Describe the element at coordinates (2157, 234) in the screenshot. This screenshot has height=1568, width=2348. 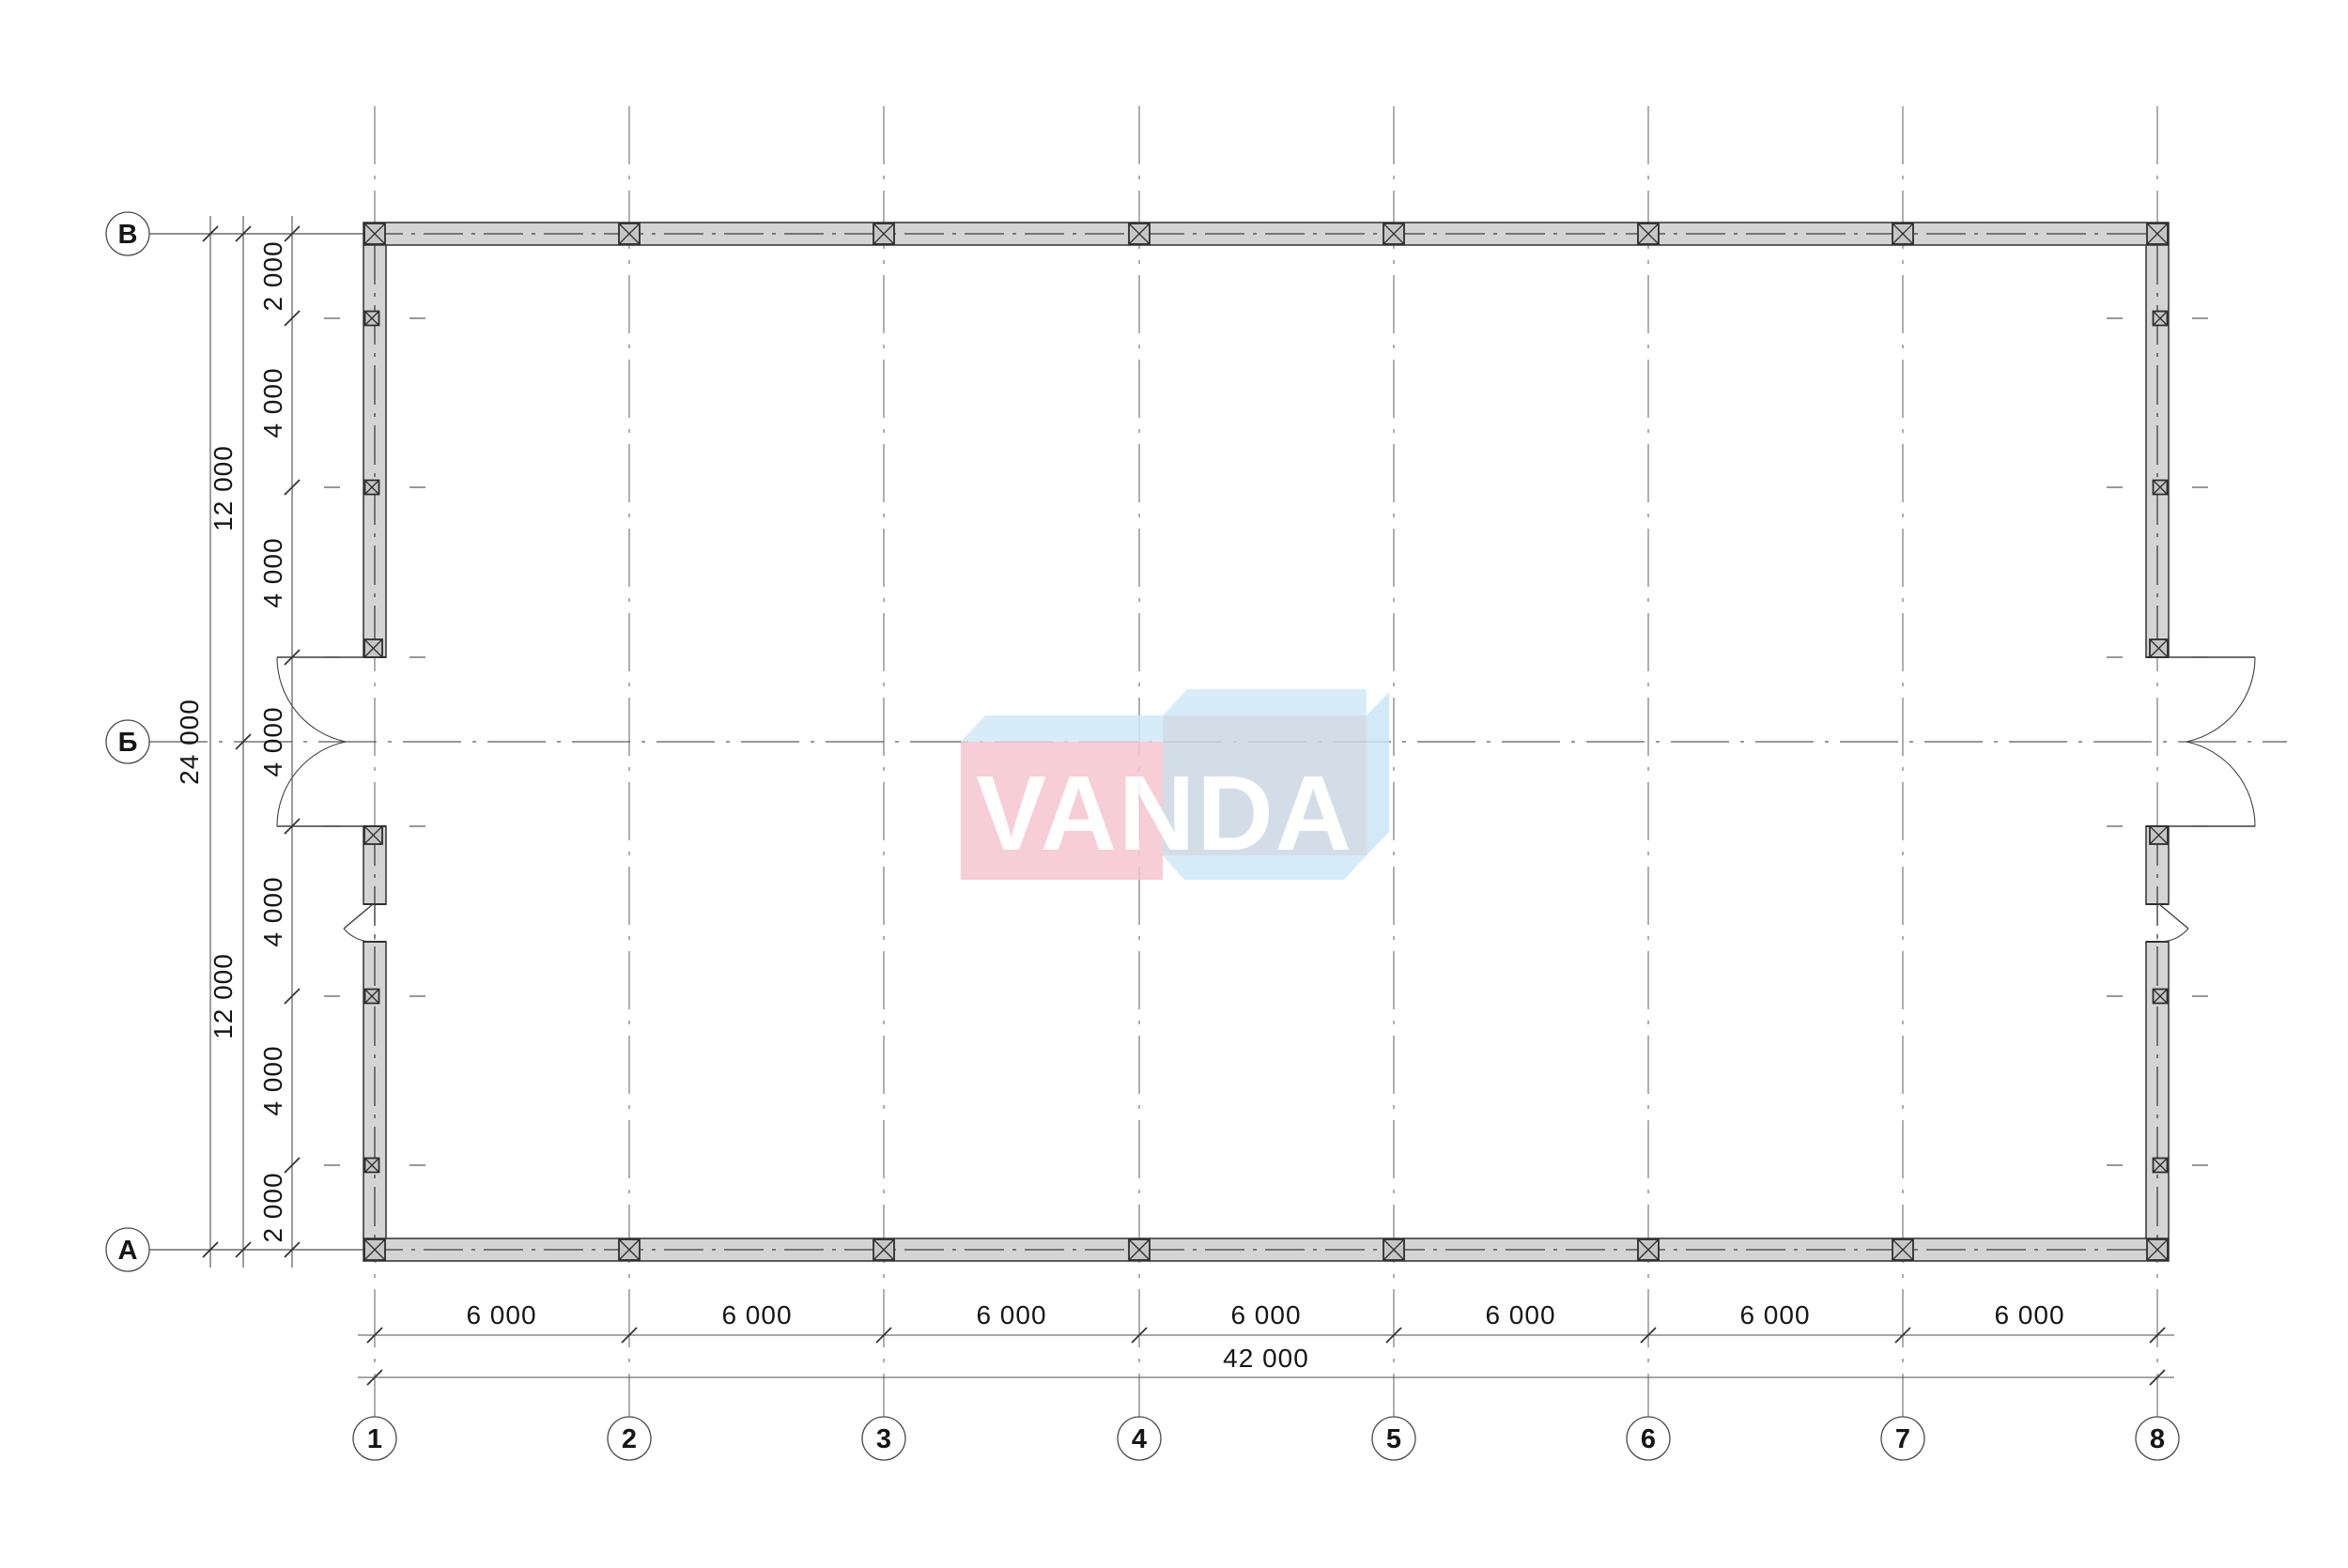
I see `column-top-8-x` at that location.